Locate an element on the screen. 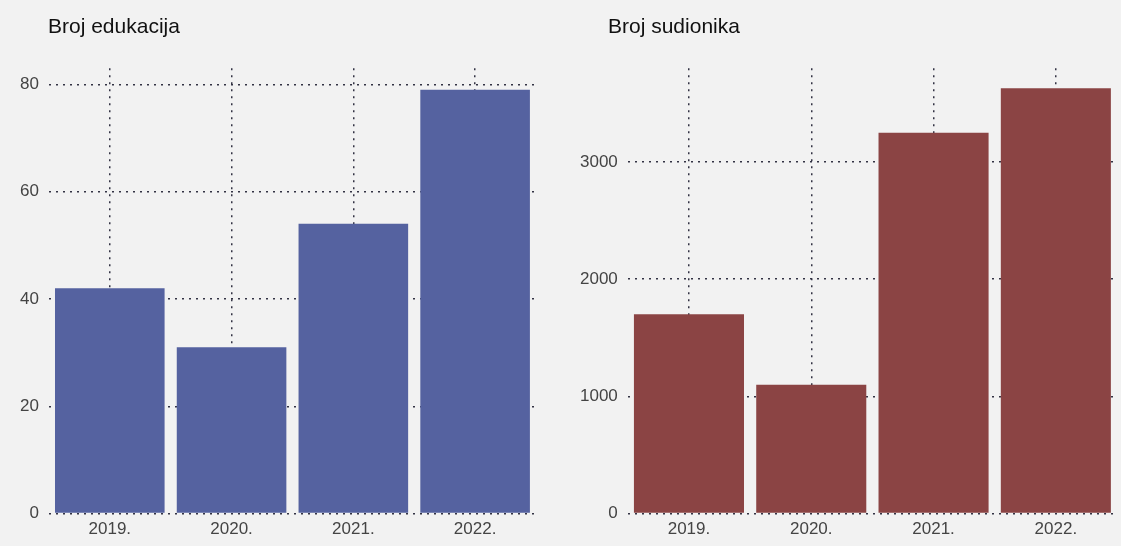 The width and height of the screenshot is (1121, 546). chart-title: Broj edukacija is located at coordinates (114, 26).